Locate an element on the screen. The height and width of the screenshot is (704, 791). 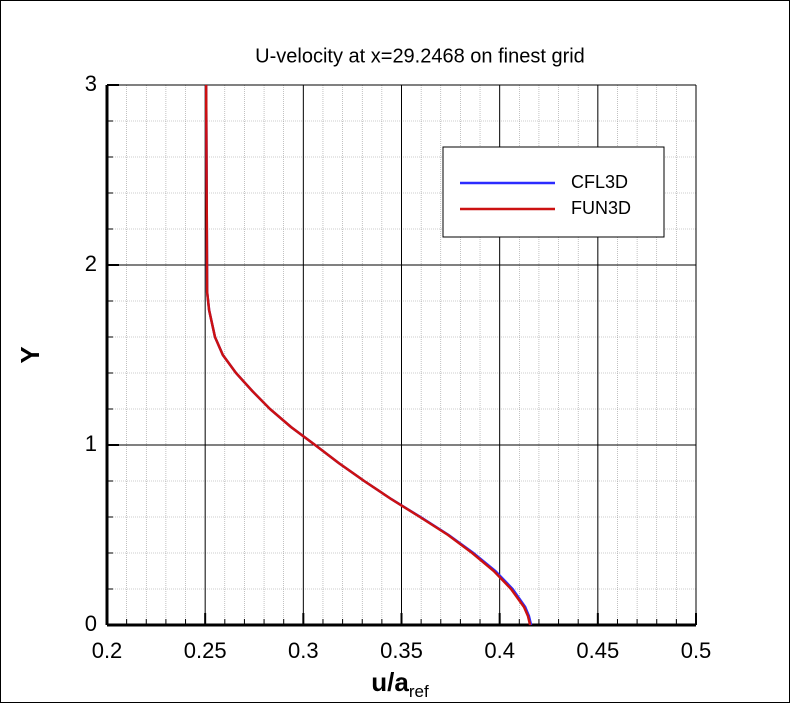
y-axis-label: Y is located at coordinates (30, 354).